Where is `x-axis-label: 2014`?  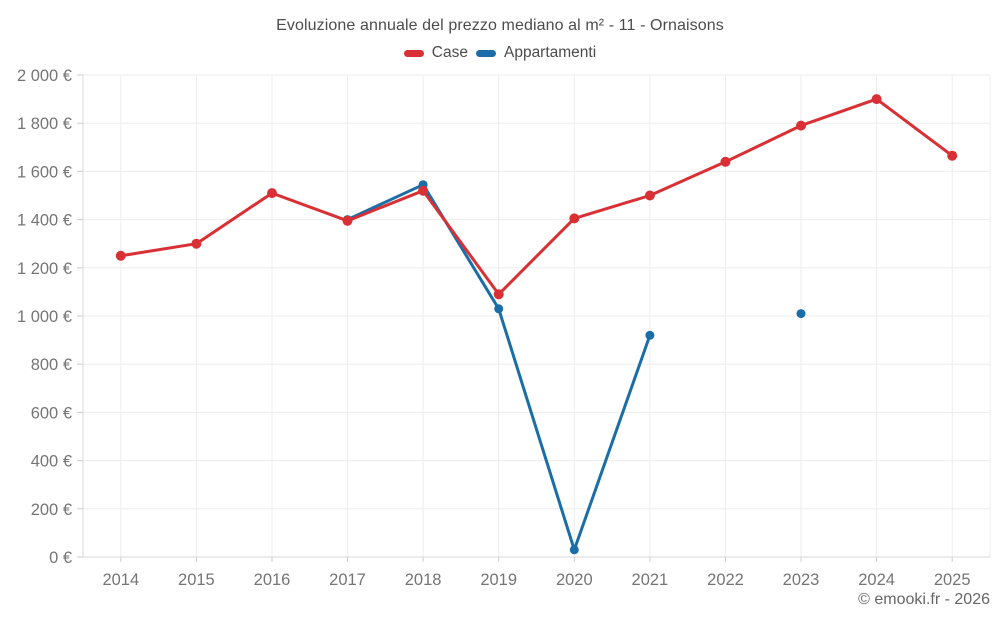
x-axis-label: 2014 is located at coordinates (120, 580).